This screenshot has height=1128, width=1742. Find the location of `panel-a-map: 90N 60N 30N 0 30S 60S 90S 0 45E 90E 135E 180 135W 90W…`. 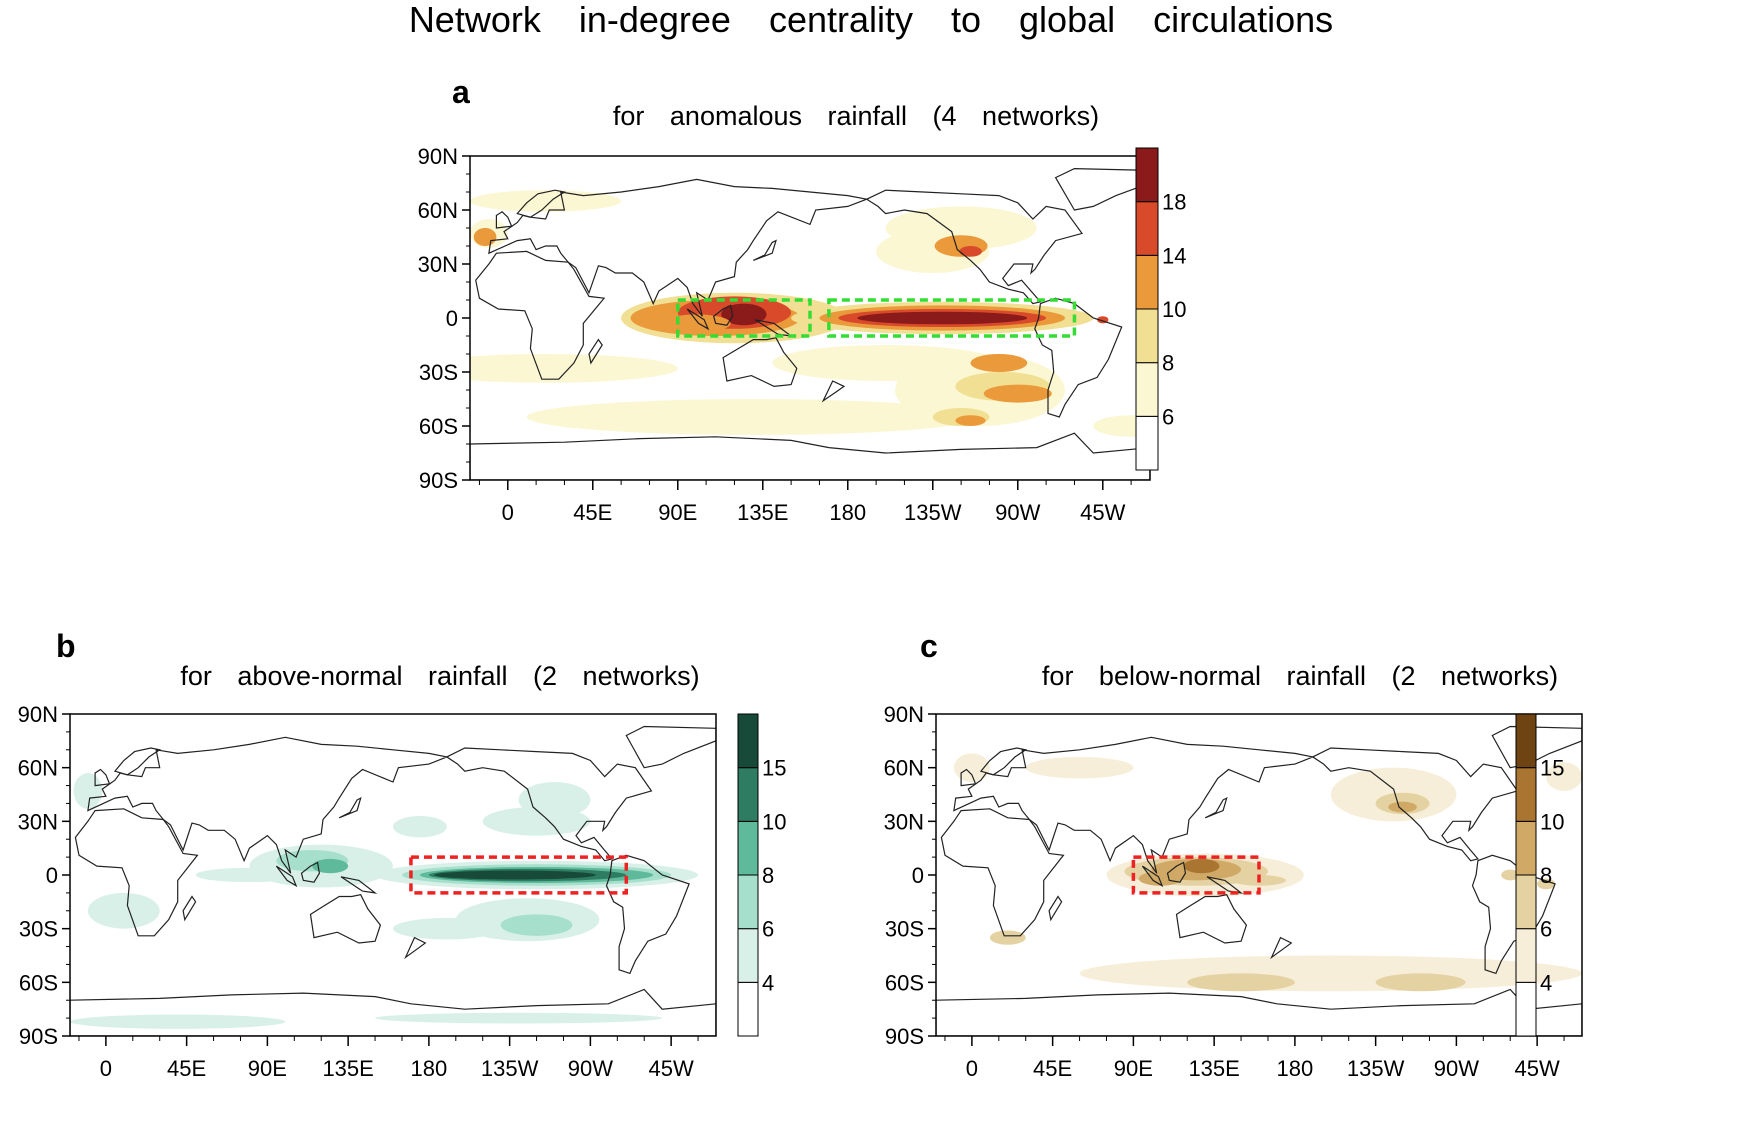

panel-a-map: 90N 60N 30N 0 30S 60S 90S 0 45E 90E 135E 180 135W 90W… is located at coordinates (802, 334).